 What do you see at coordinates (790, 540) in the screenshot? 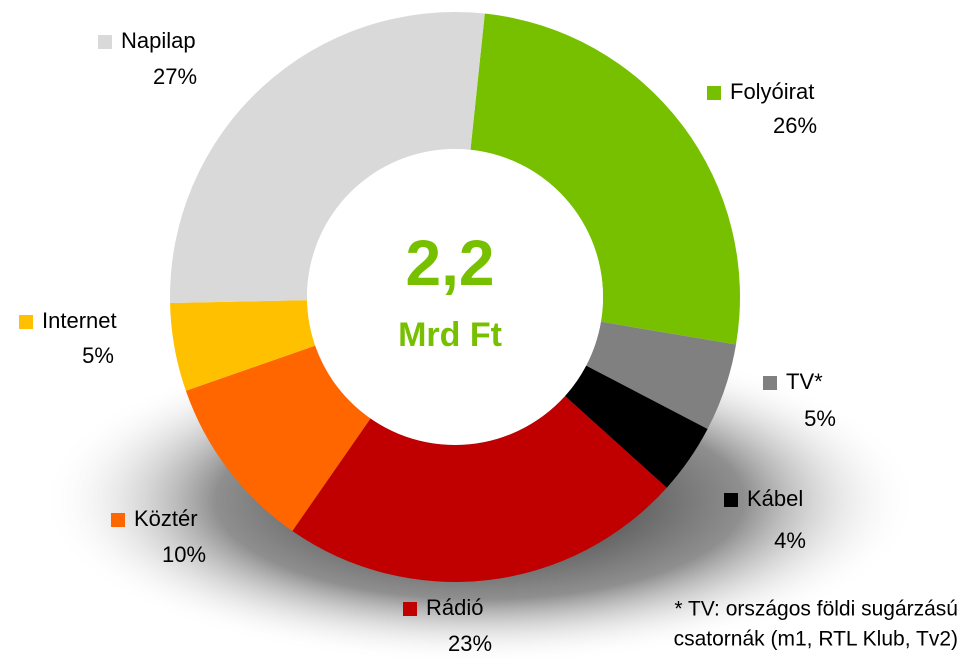
I see `value-label: 4%` at bounding box center [790, 540].